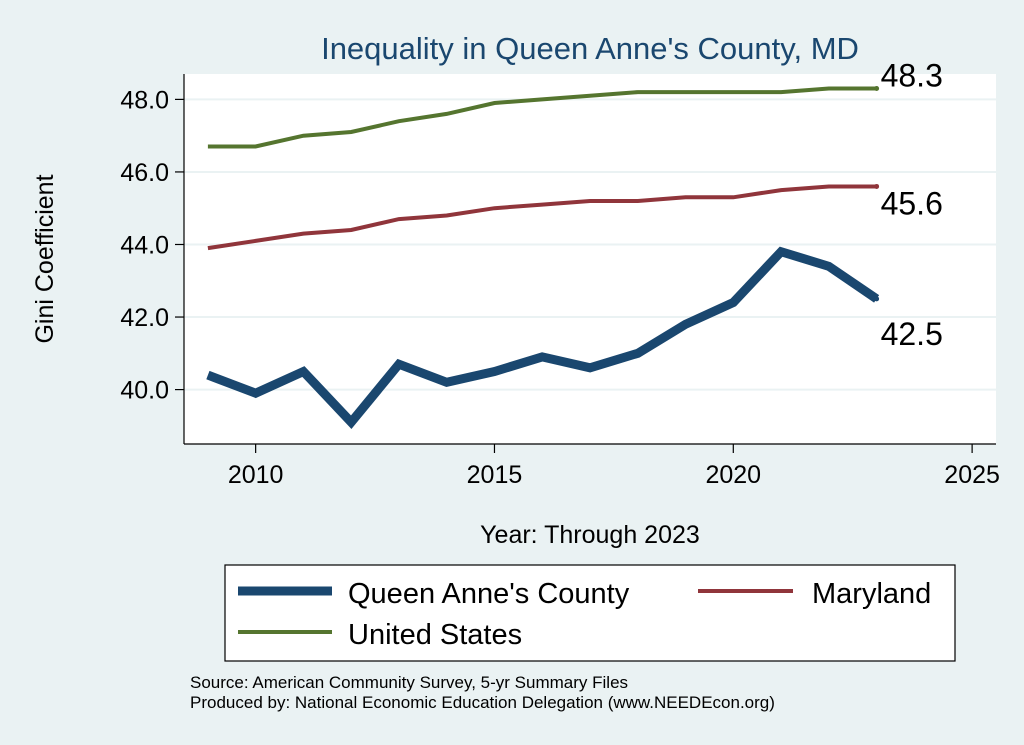 The image size is (1024, 745). Describe the element at coordinates (972, 475) in the screenshot. I see `x-tick-label: 2025` at that location.